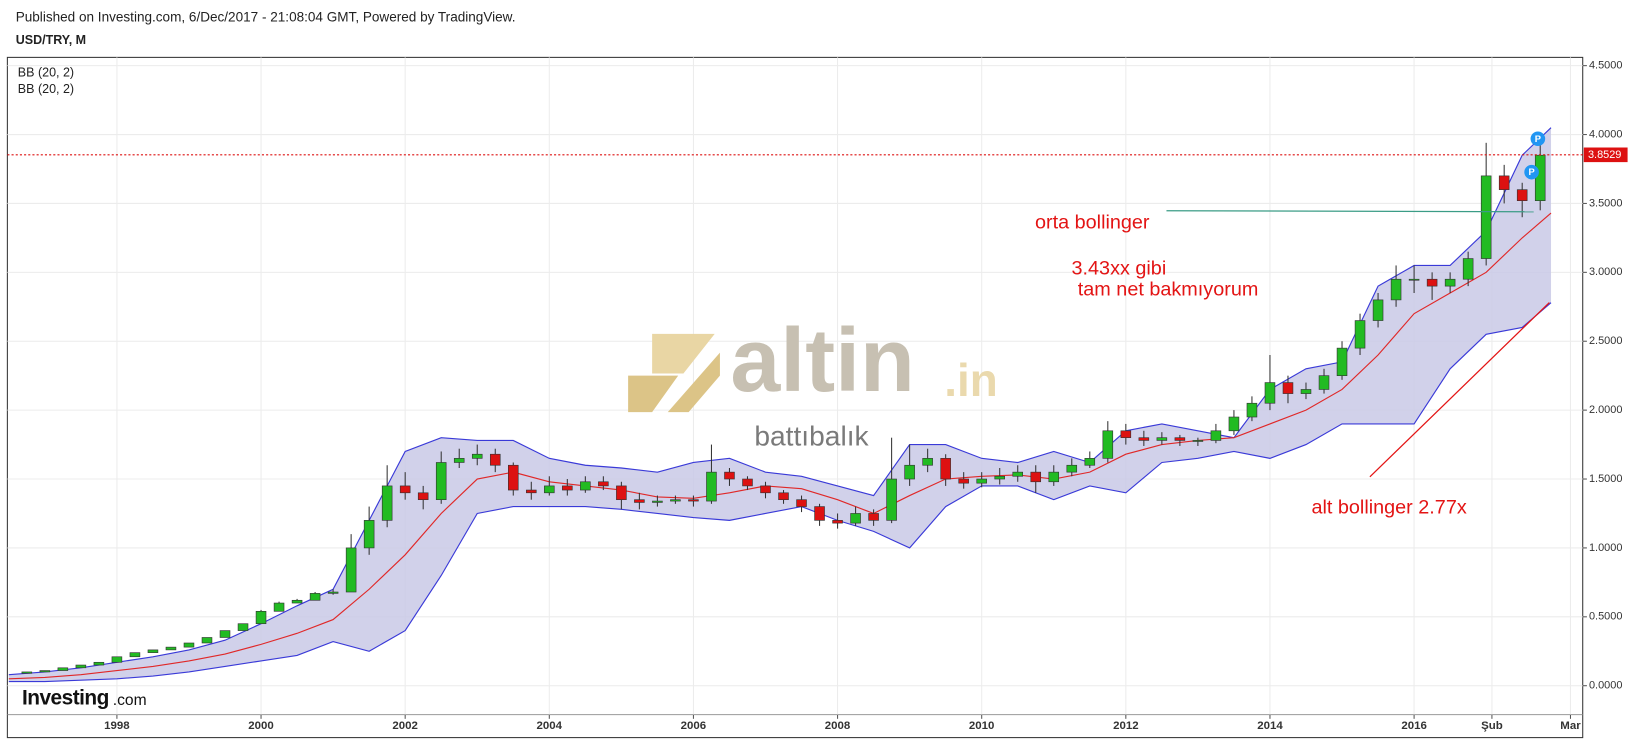 This screenshot has height=740, width=1636. What do you see at coordinates (1605, 134) in the screenshot?
I see `y-tick-label: 4.0000` at bounding box center [1605, 134].